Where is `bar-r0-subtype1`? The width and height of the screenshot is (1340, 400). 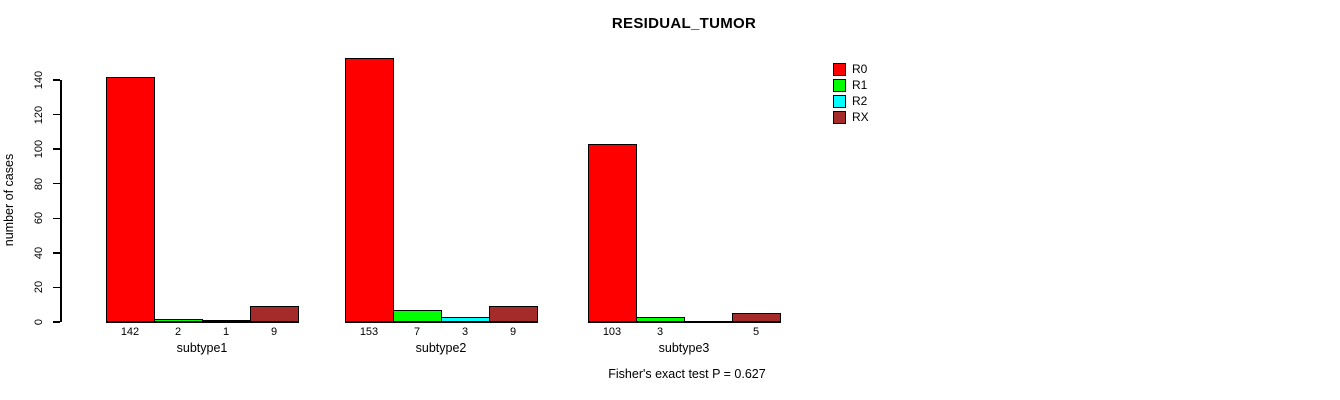 bar-r0-subtype1 is located at coordinates (130, 199).